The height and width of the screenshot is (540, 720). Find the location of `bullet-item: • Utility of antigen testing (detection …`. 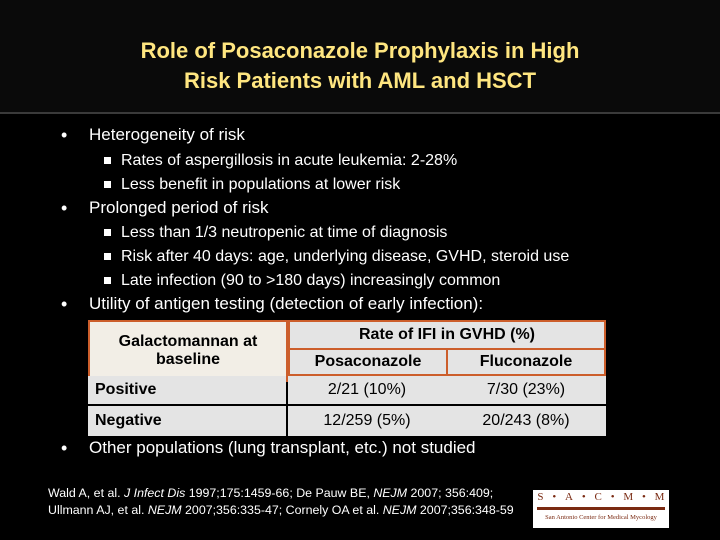

bullet-item: • Utility of antigen testing (detection … is located at coordinates (272, 304).